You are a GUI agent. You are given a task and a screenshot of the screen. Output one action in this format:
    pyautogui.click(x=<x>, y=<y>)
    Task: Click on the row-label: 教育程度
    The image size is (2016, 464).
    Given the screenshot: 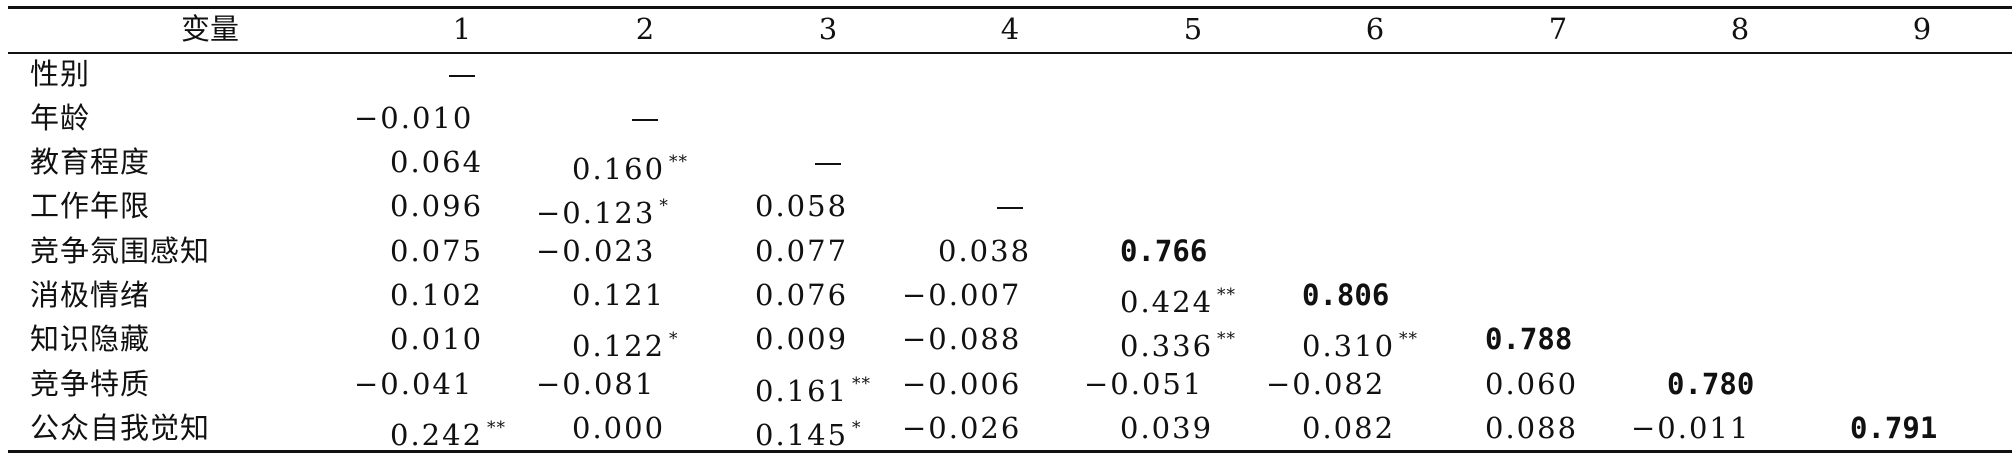 What is the action you would take?
    pyautogui.click(x=90, y=162)
    